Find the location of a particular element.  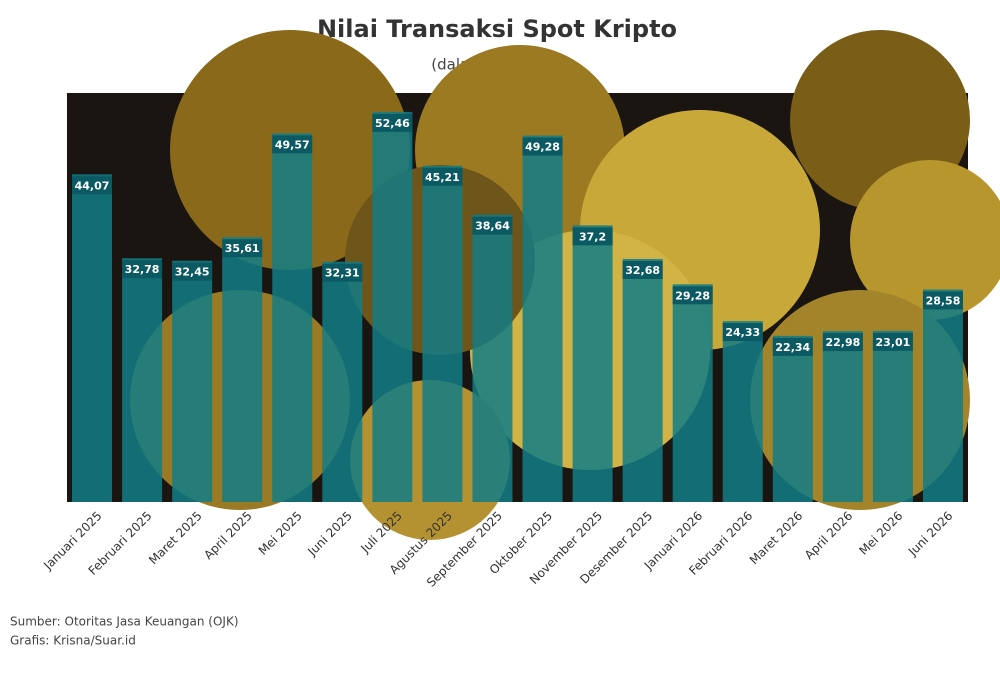

value-label: 28,58 is located at coordinates (943, 300).